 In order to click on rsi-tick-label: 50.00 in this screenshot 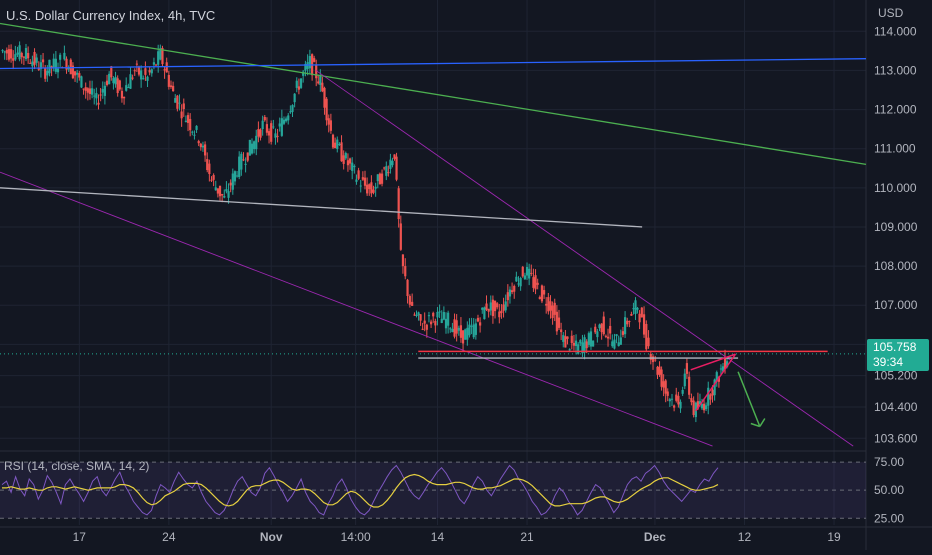, I will do `click(889, 490)`.